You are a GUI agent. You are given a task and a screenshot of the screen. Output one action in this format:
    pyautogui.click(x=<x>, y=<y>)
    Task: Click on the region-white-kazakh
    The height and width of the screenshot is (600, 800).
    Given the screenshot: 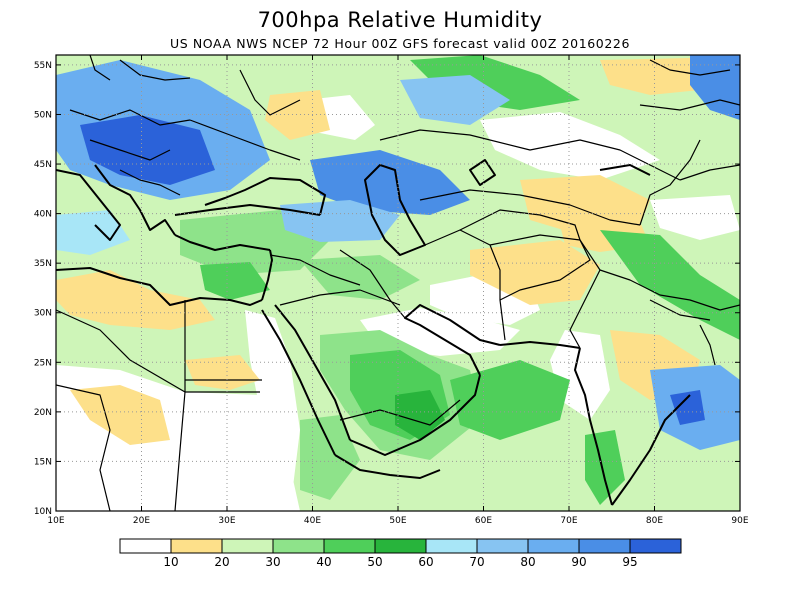 What is the action you would take?
    pyautogui.click(x=570, y=146)
    